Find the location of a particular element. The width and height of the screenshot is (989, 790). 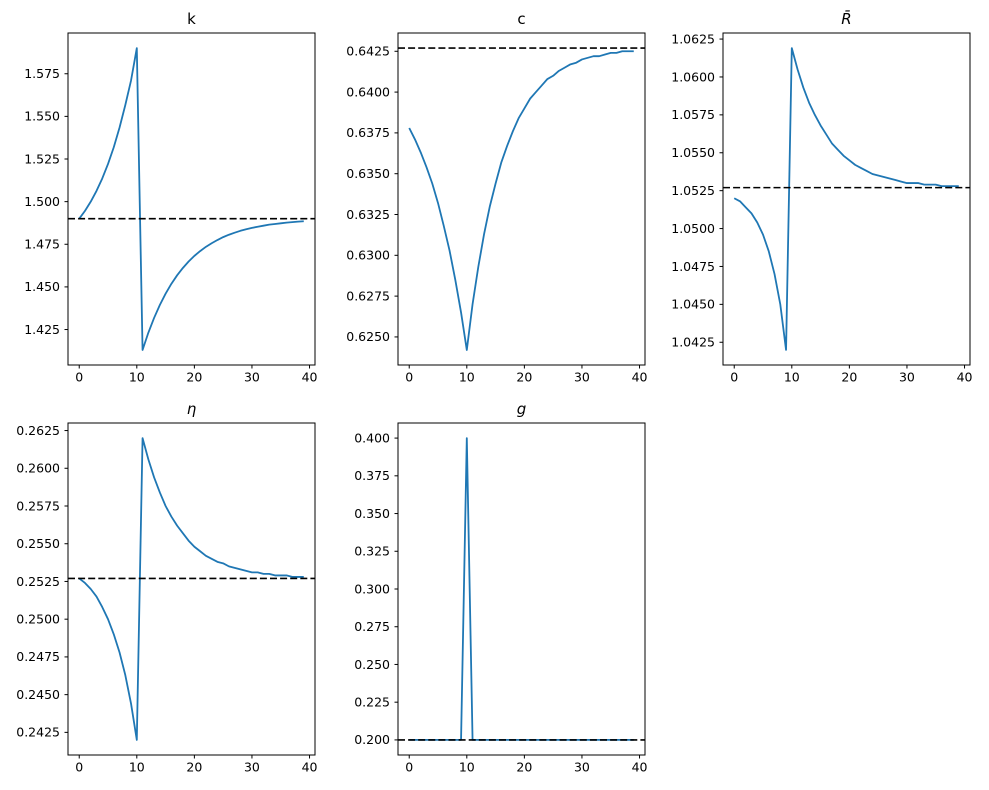

y-tick-label: 0.225 is located at coordinates (372, 701).